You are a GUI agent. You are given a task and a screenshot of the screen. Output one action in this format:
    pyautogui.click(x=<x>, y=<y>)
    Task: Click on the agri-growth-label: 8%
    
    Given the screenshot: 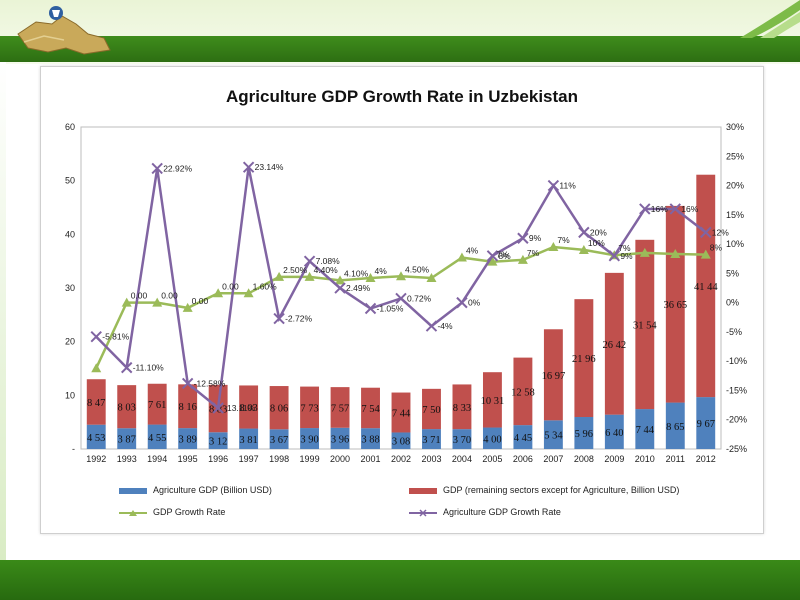 What is the action you would take?
    pyautogui.click(x=504, y=256)
    